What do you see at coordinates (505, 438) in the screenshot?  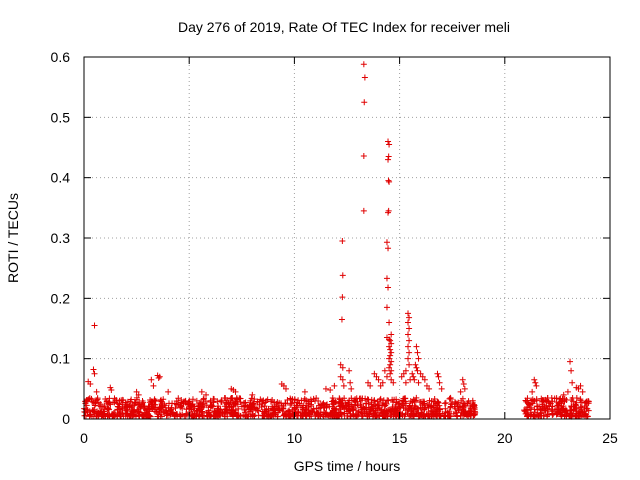 I see `x-tick-label: 20` at bounding box center [505, 438].